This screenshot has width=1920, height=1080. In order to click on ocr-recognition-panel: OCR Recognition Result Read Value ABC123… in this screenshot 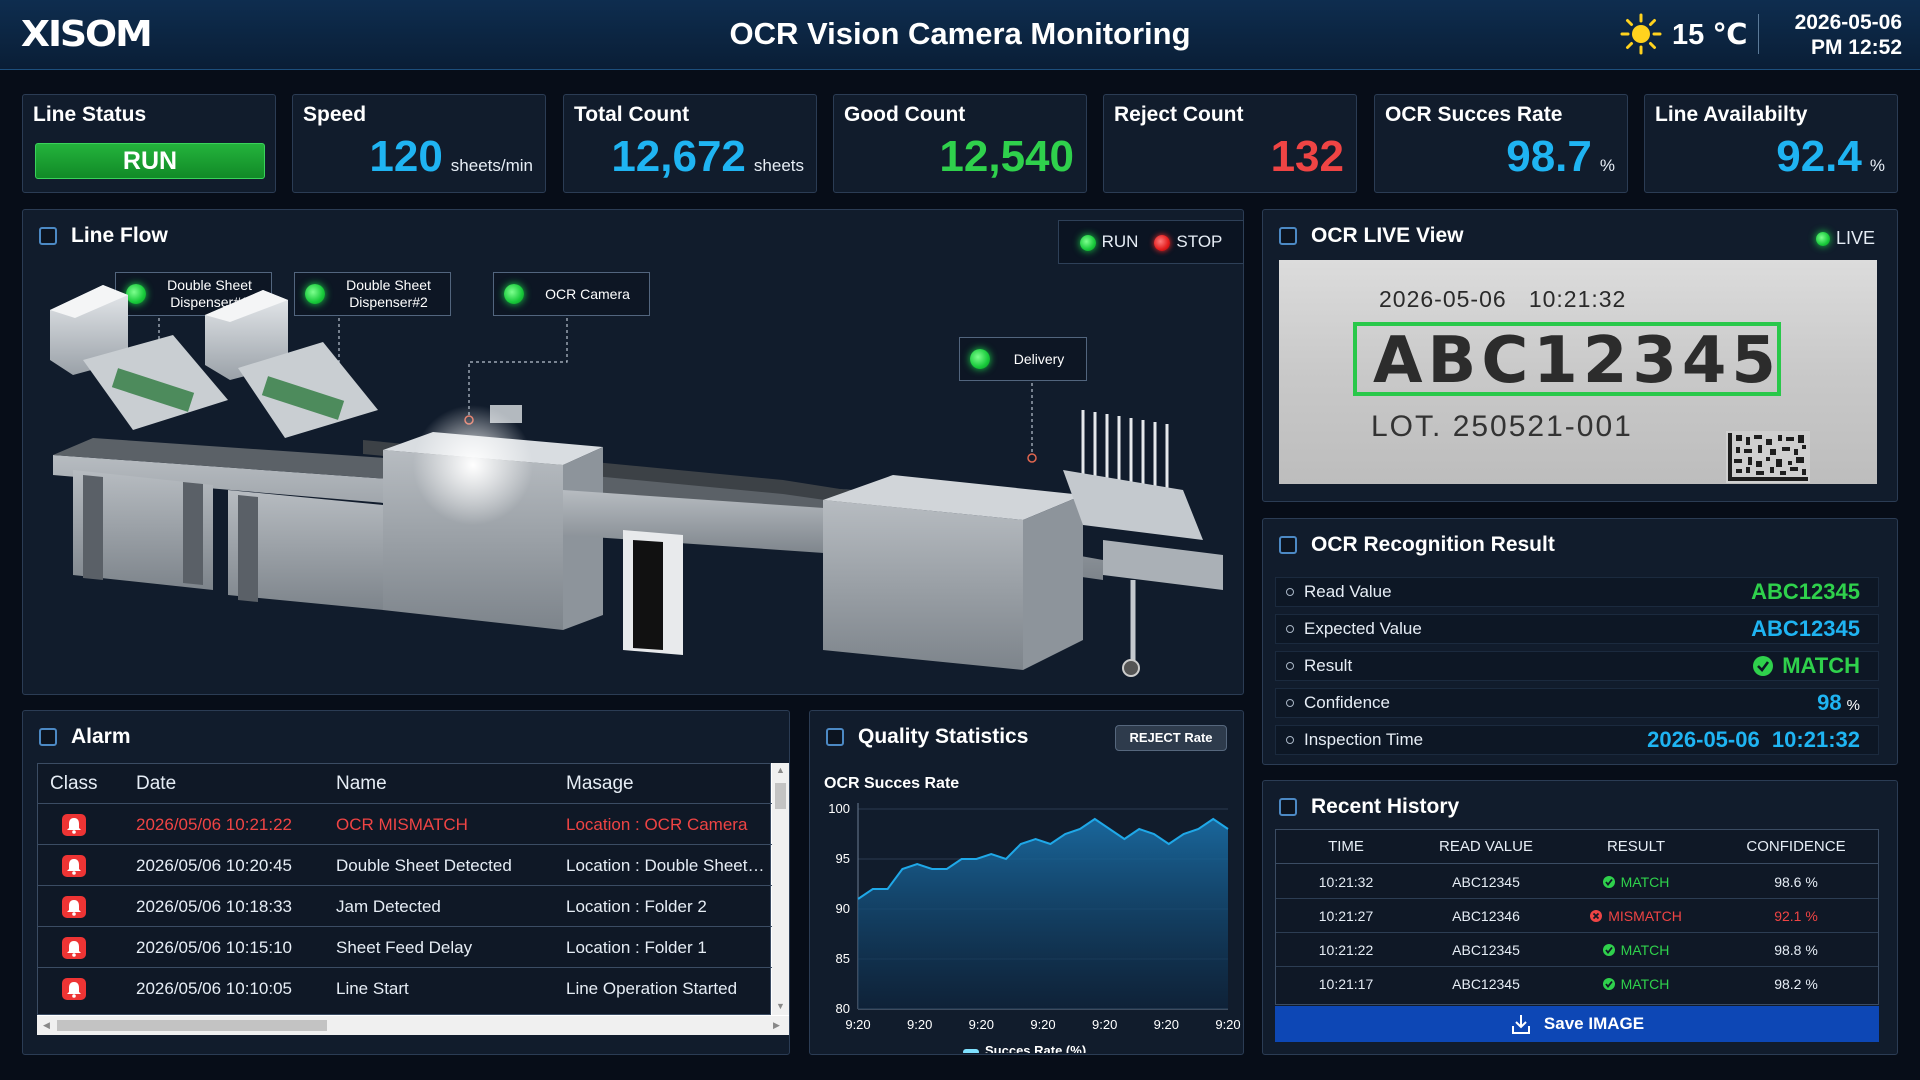, I will do `click(1580, 641)`.